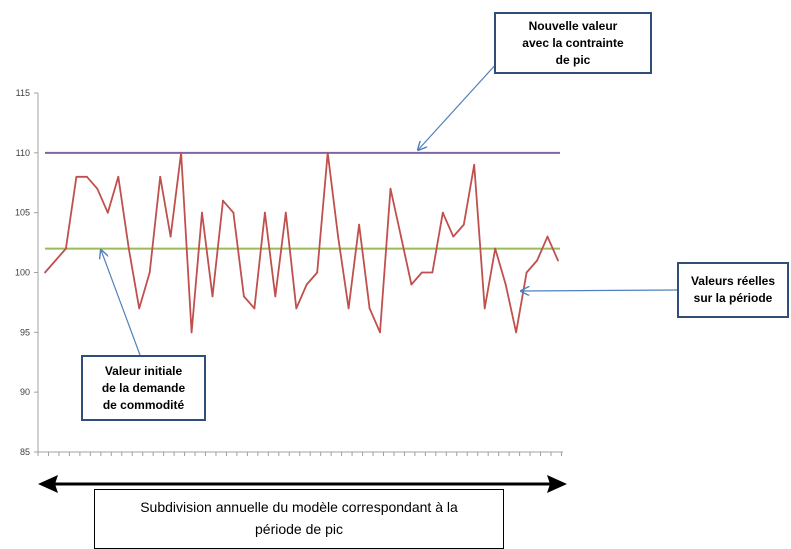 The height and width of the screenshot is (549, 791). I want to click on period-arrow-right-head, so click(557, 484).